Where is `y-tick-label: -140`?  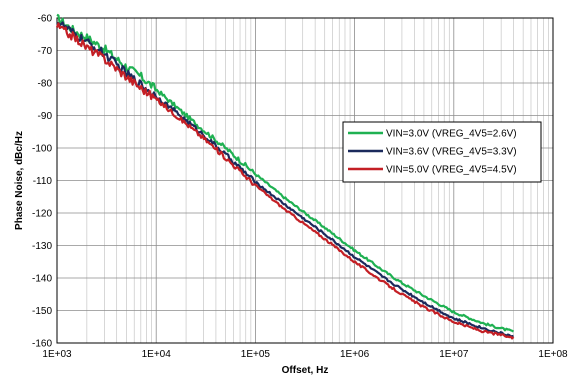 y-tick-label: -140 is located at coordinates (42, 279).